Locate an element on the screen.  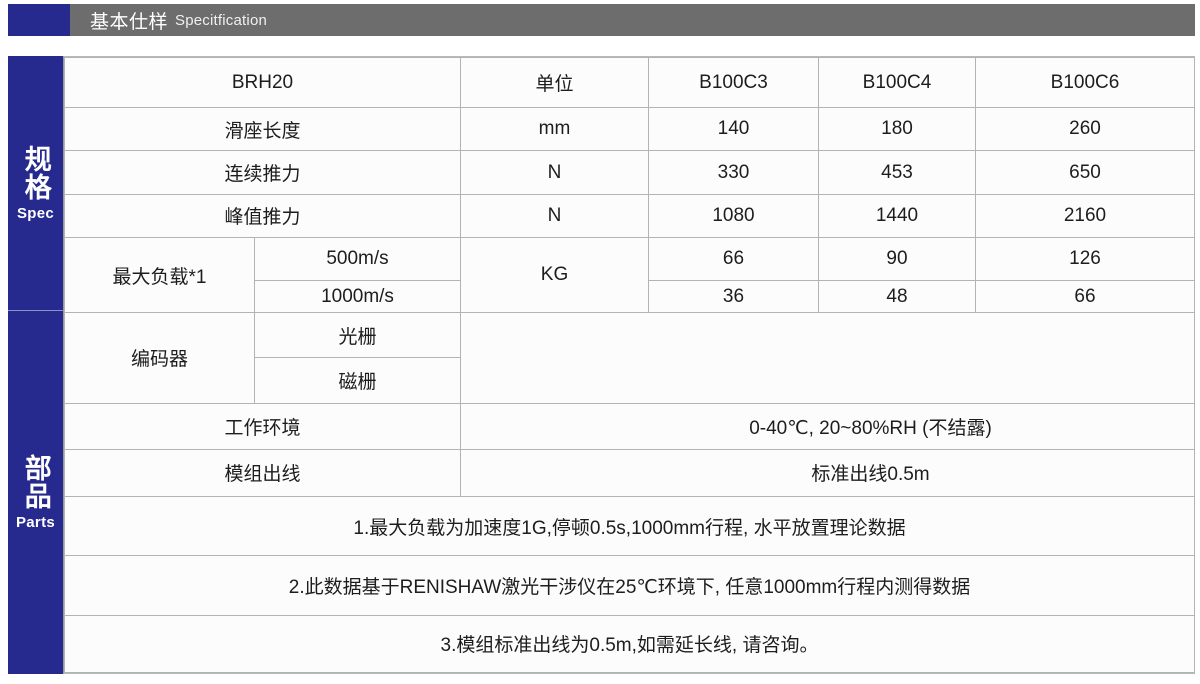
table-header-row: BRH20 单位 B100C3 B100C4 B100C6 is located at coordinates (629, 82).